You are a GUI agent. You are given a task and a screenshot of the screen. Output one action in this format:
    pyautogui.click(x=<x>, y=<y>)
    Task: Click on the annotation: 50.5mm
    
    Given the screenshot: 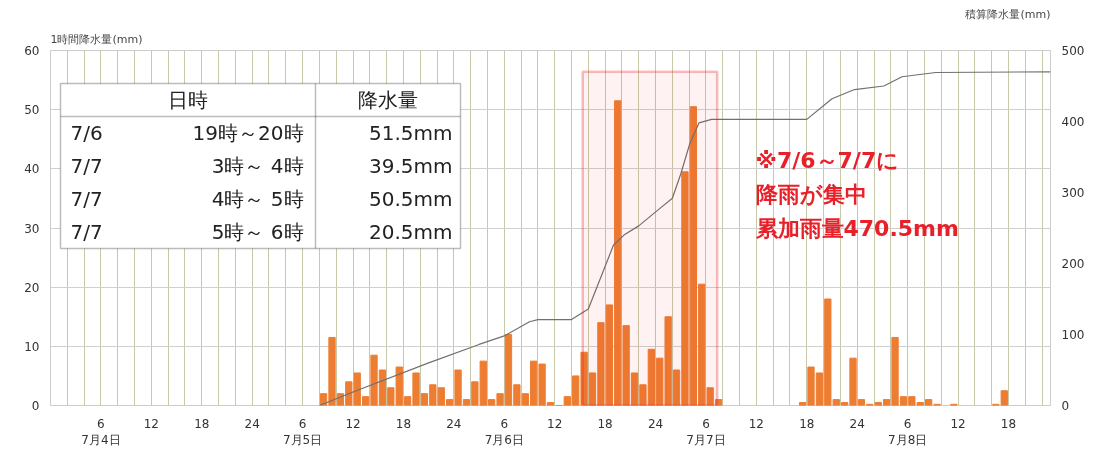 What is the action you would take?
    pyautogui.click(x=411, y=199)
    